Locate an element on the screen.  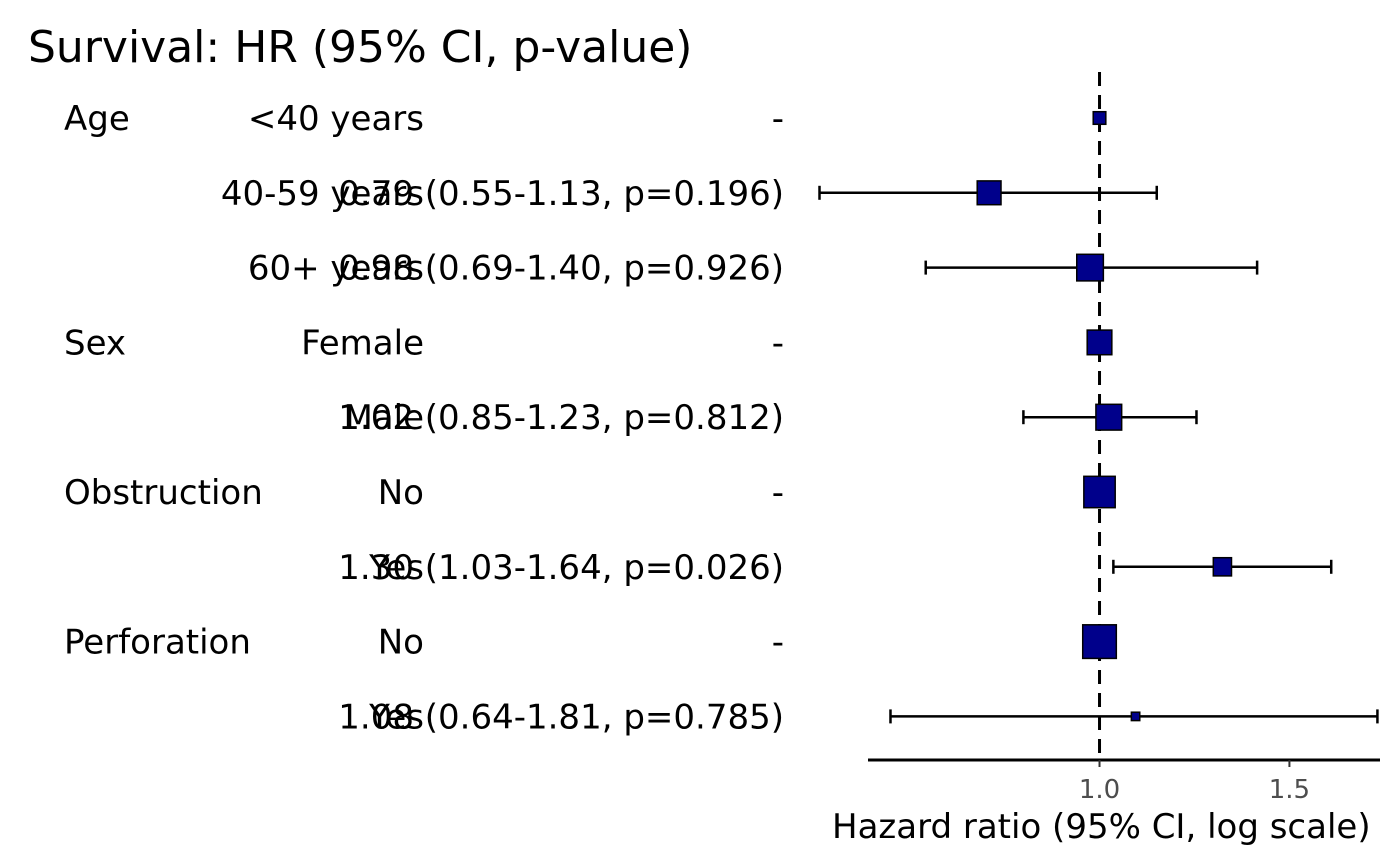
row-level-label: 40-59 years is located at coordinates (322, 194).